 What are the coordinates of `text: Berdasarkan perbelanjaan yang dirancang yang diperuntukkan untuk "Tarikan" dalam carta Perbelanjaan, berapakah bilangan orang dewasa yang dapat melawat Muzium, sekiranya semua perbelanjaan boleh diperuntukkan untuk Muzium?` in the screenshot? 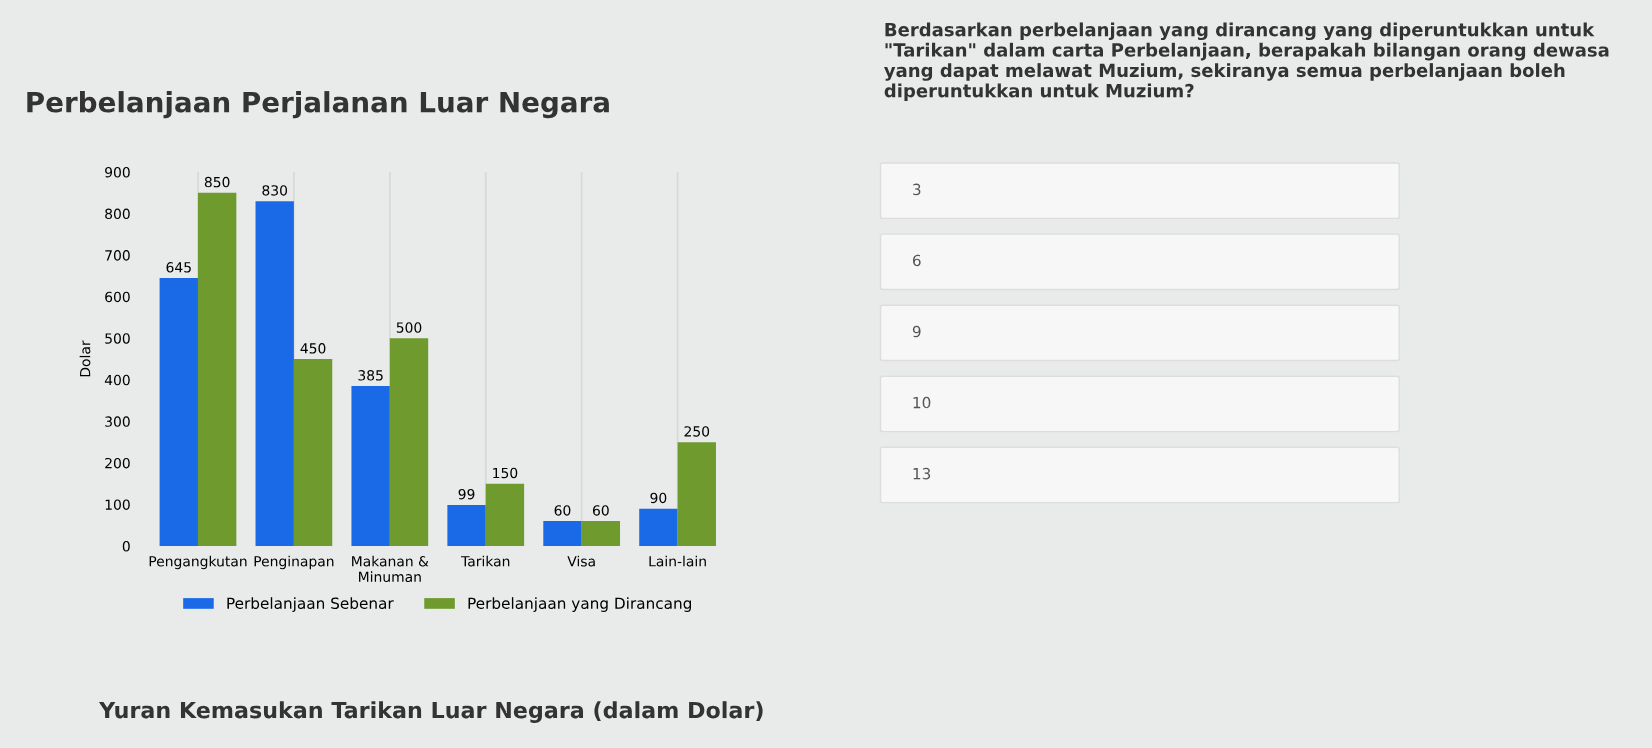 It's located at (1246, 61).